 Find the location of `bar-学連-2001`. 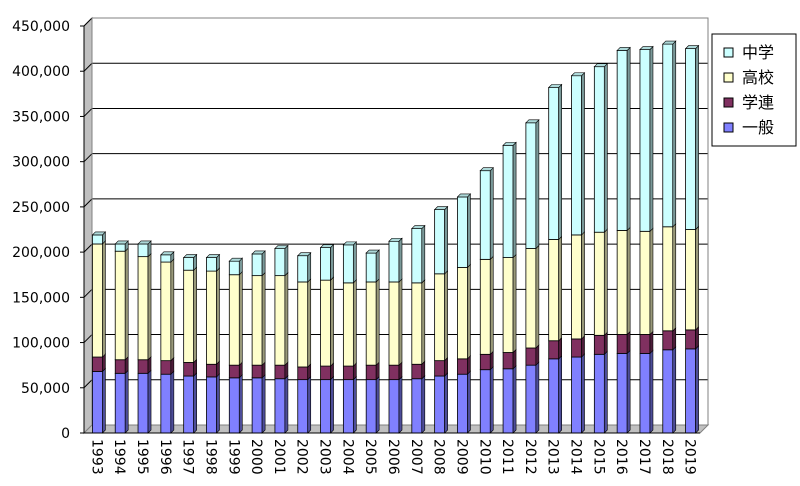

bar-学連-2001 is located at coordinates (281, 370).